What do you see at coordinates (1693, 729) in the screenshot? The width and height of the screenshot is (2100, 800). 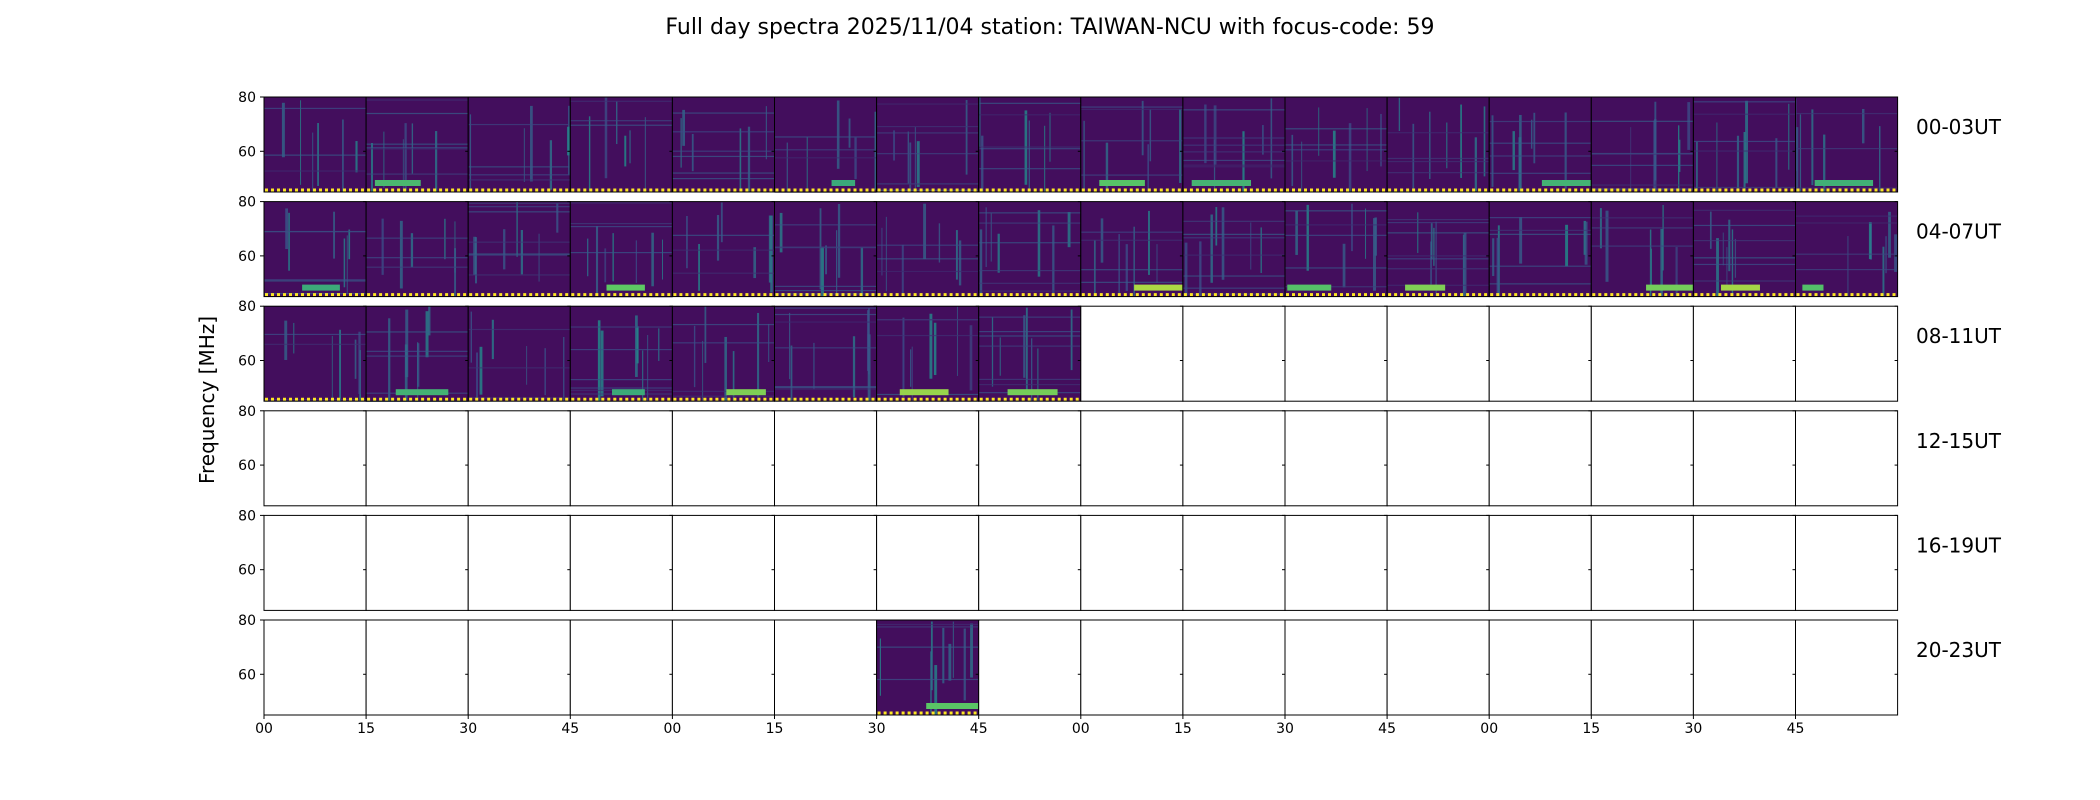 I see `x-tick-label: 30` at bounding box center [1693, 729].